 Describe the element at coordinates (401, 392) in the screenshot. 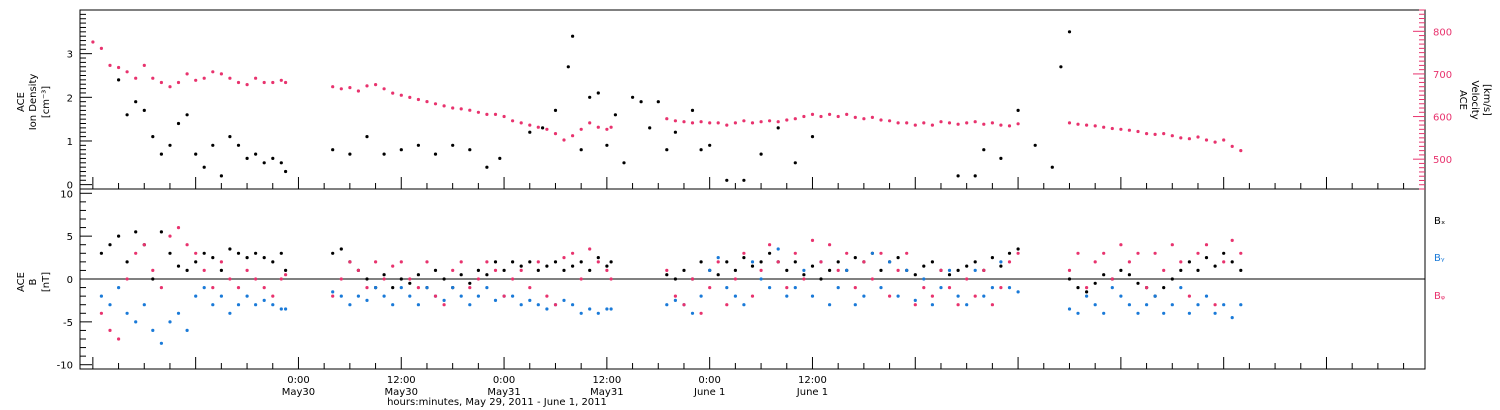

I see `x-tick-date-label: May30` at that location.